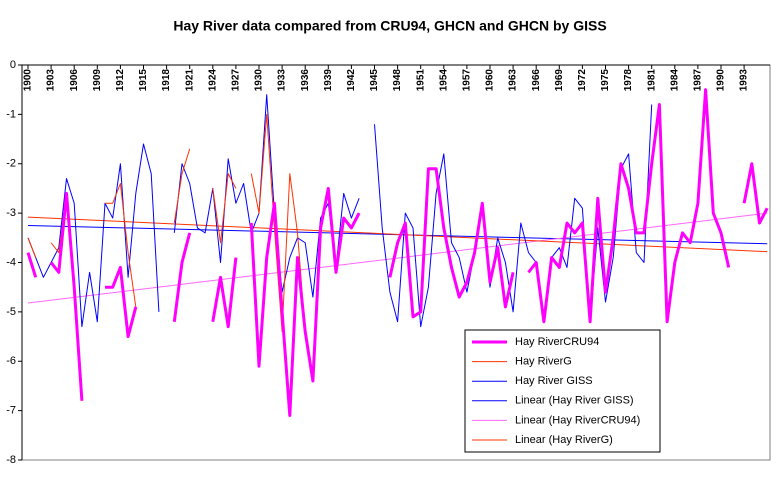 This screenshot has height=479, width=780. I want to click on x-tick-label: 1906, so click(74, 80).